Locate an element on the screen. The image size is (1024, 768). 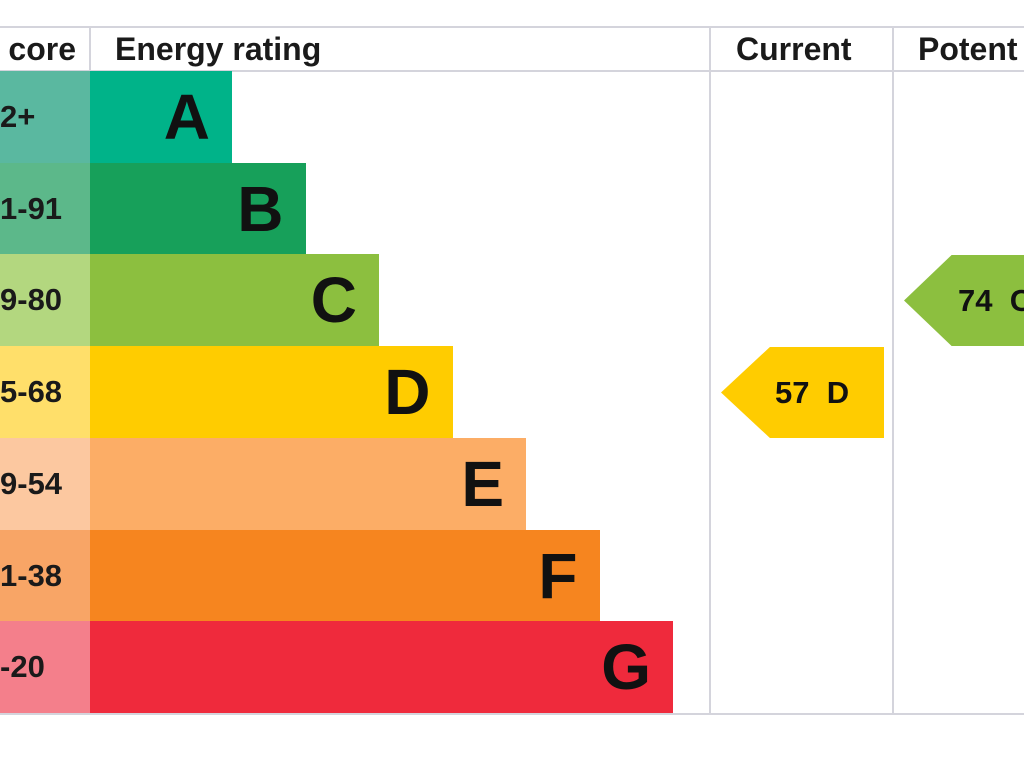
band-letter: E is located at coordinates (482, 483).